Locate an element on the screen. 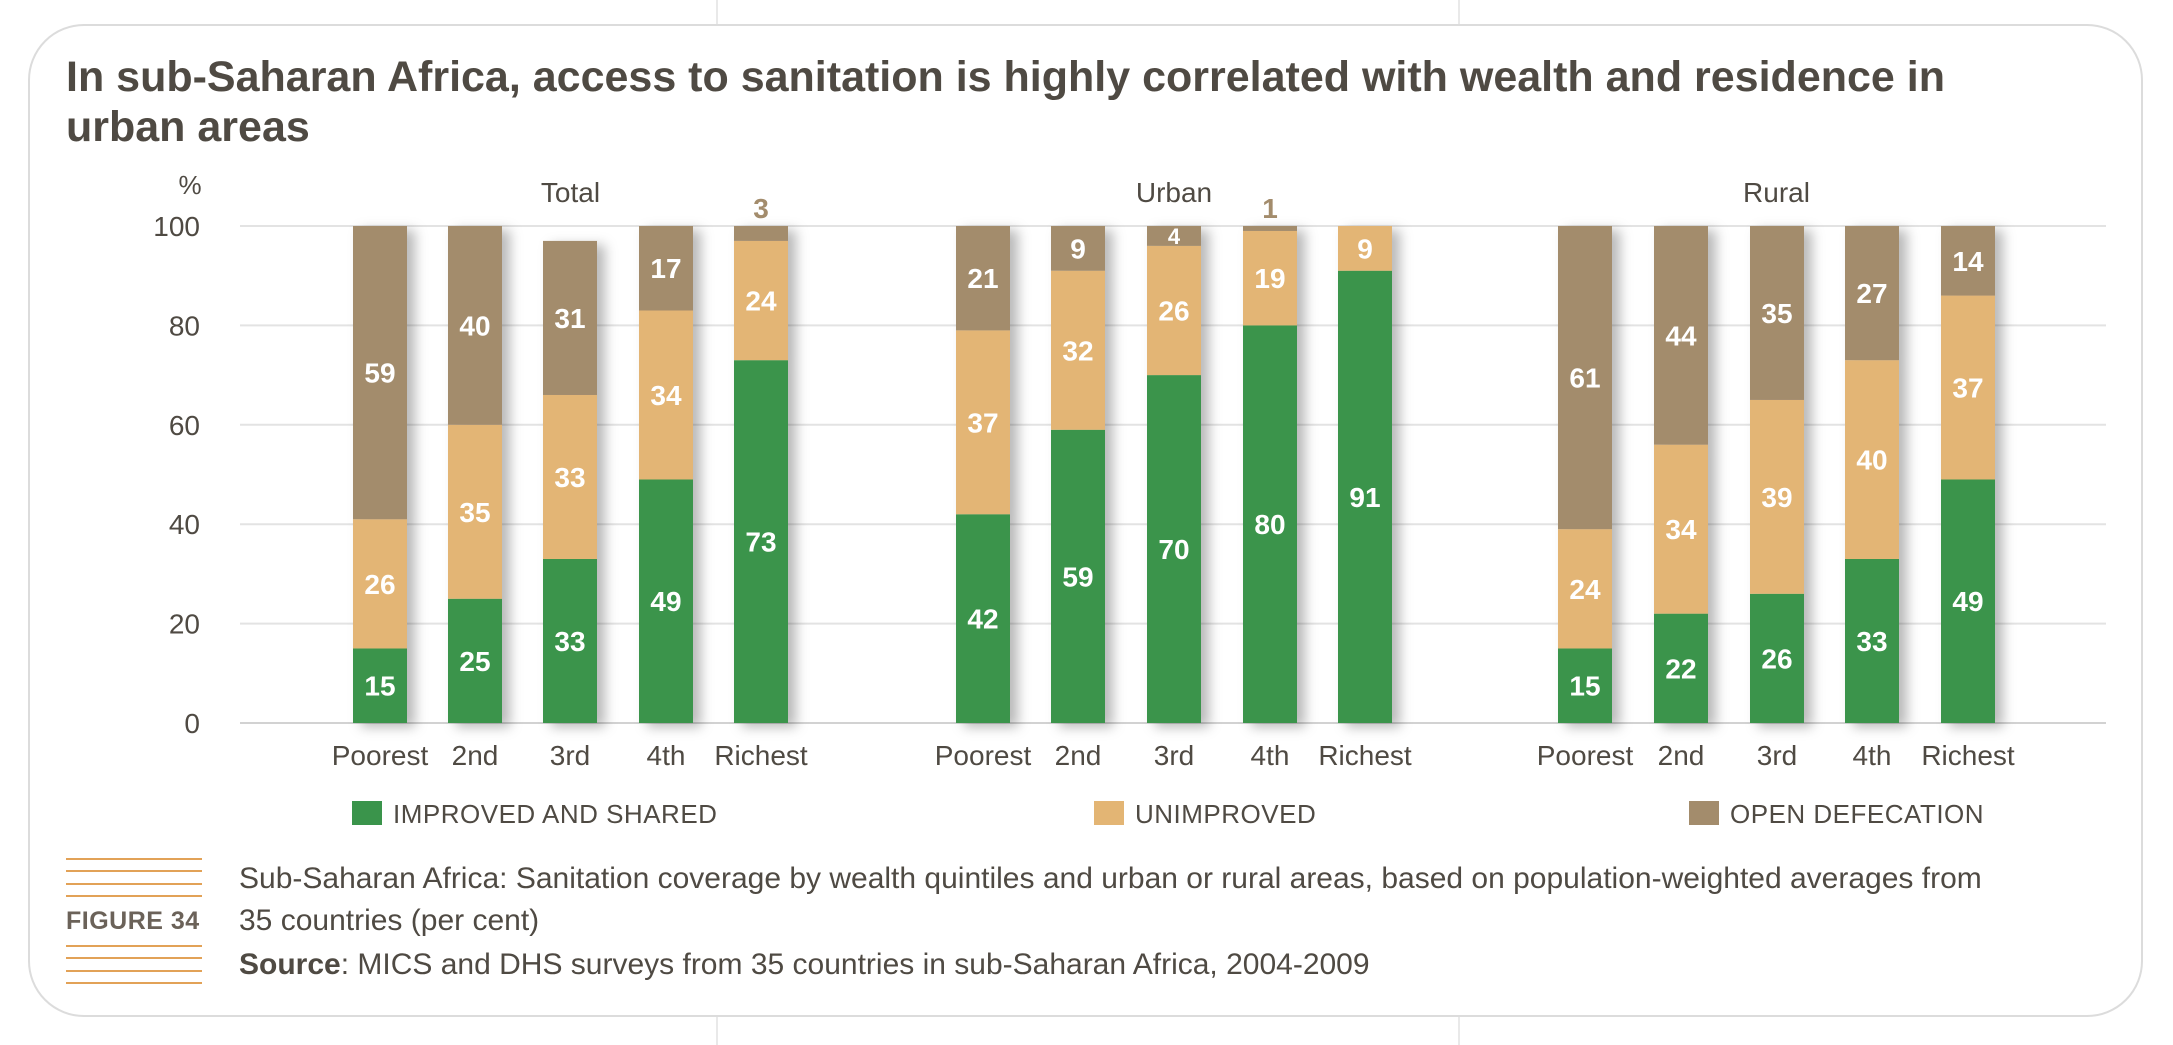 The image size is (2173, 1045). data-label-urban-3rd-open-defecation: 4 is located at coordinates (1174, 236).